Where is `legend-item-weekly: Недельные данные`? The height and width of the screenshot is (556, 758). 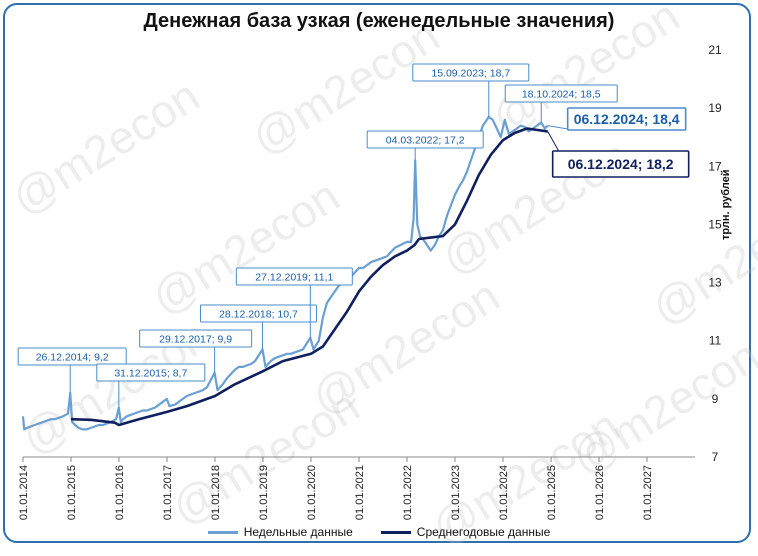 legend-item-weekly: Недельные данные is located at coordinates (280, 532).